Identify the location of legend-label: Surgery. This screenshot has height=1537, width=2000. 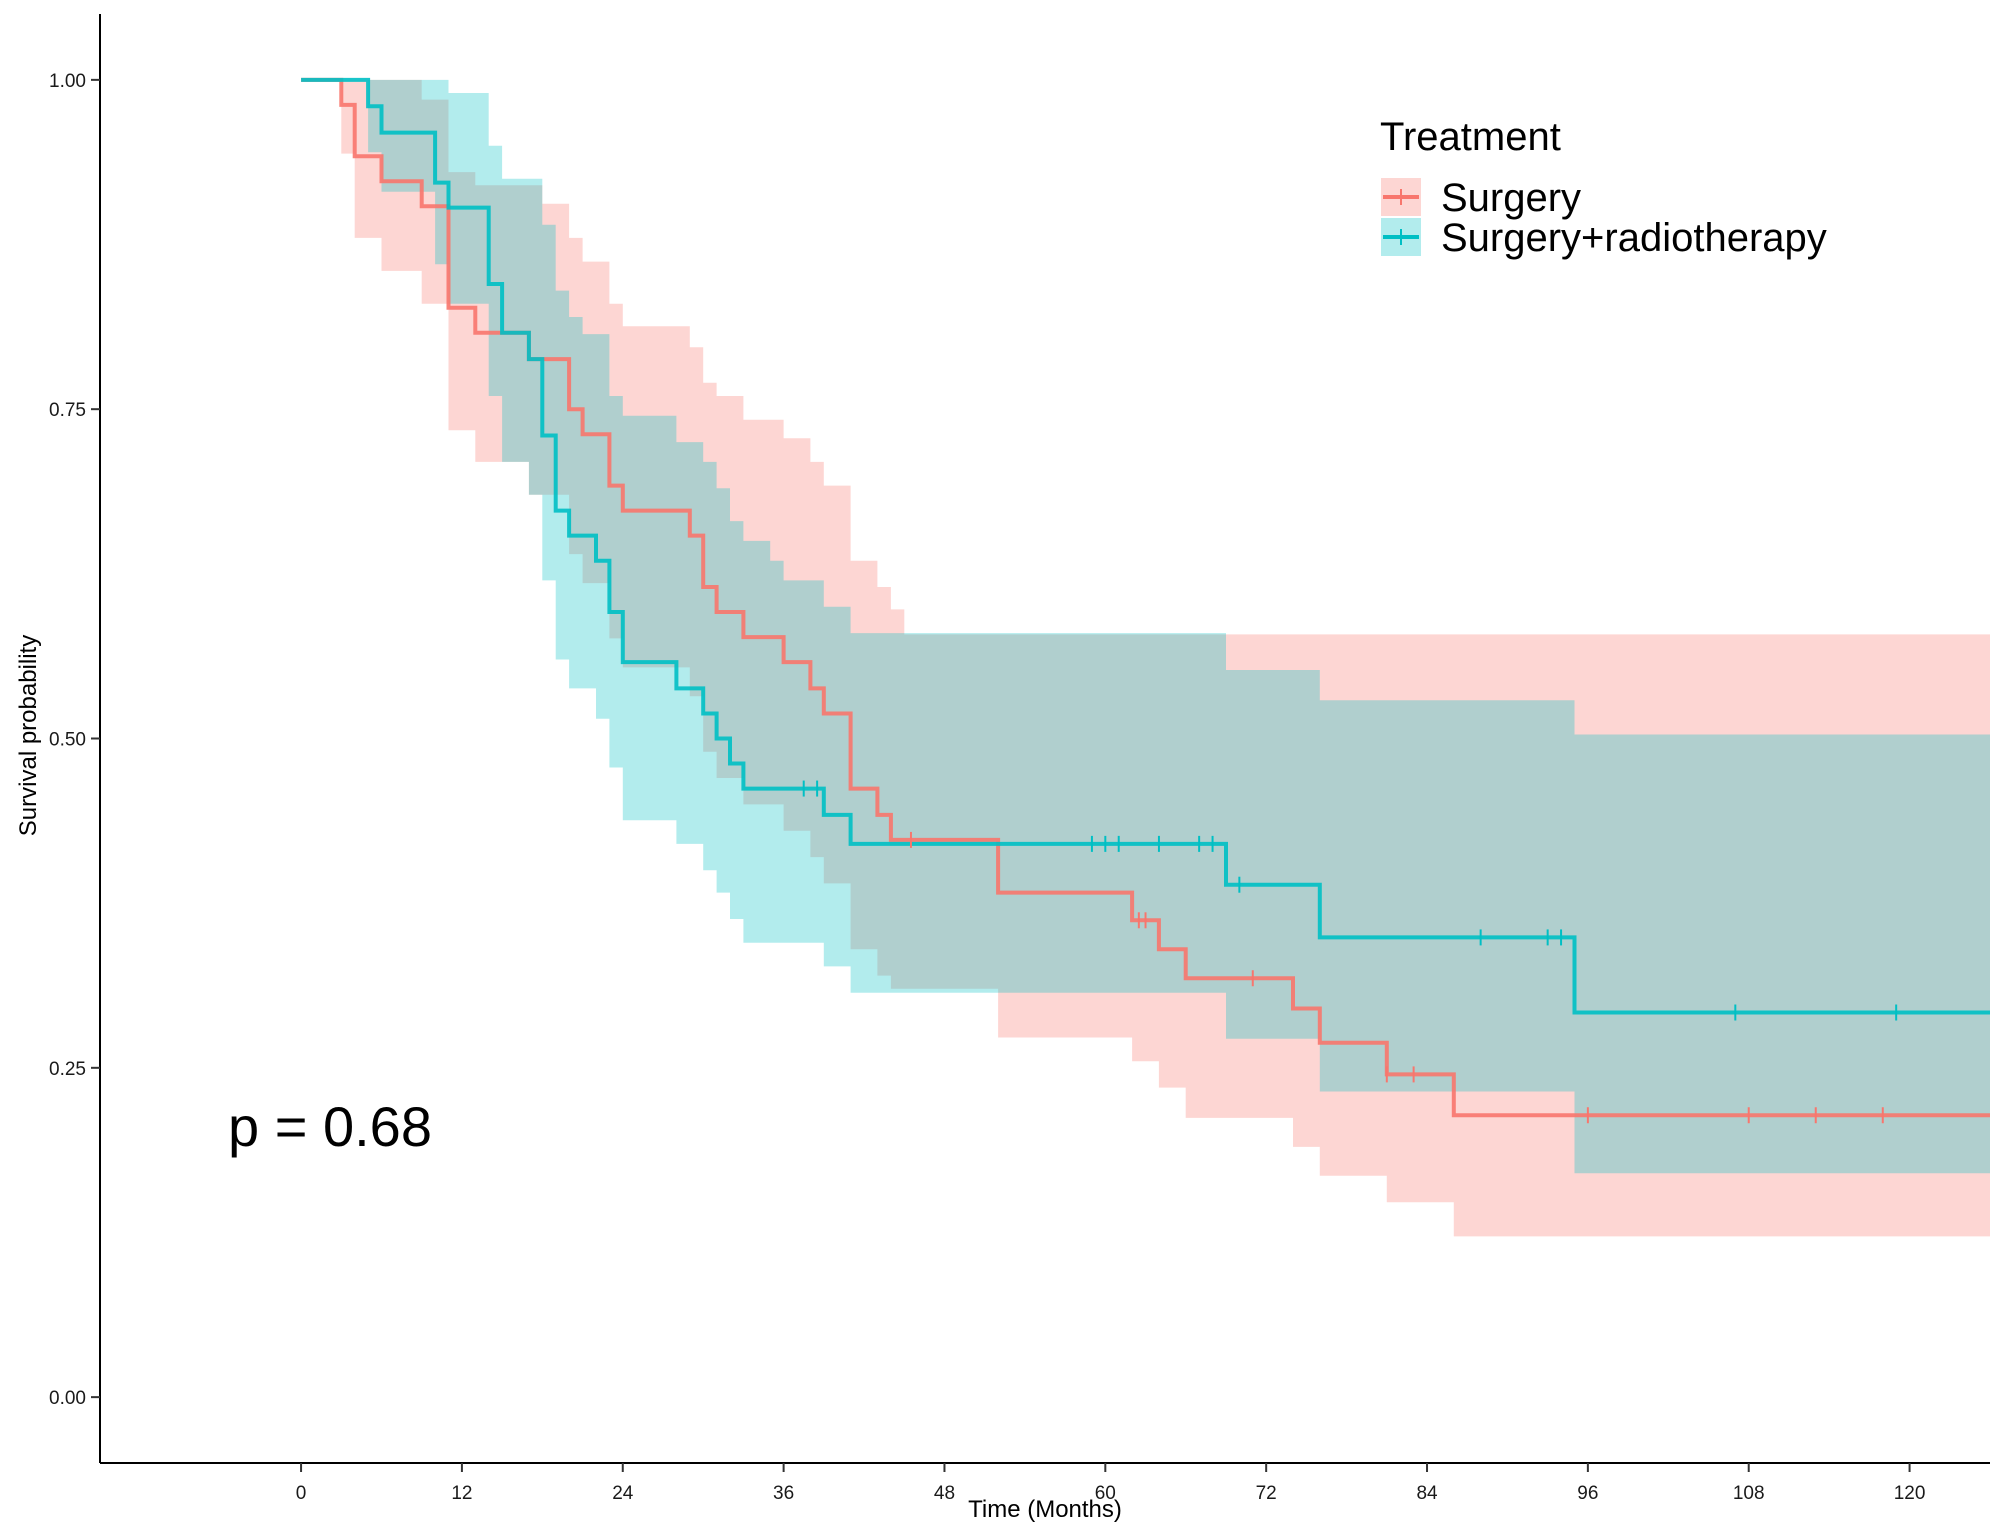
(1511, 198).